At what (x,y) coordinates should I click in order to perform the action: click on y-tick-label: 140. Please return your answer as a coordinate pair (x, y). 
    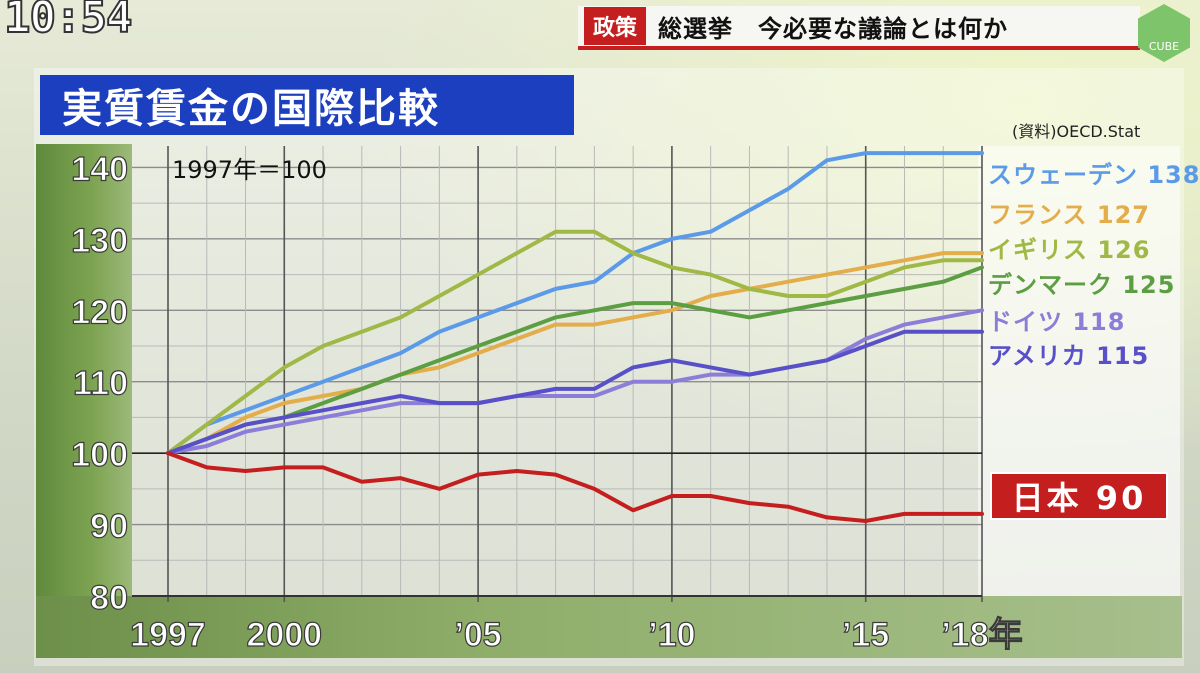
    Looking at the image, I should click on (99, 169).